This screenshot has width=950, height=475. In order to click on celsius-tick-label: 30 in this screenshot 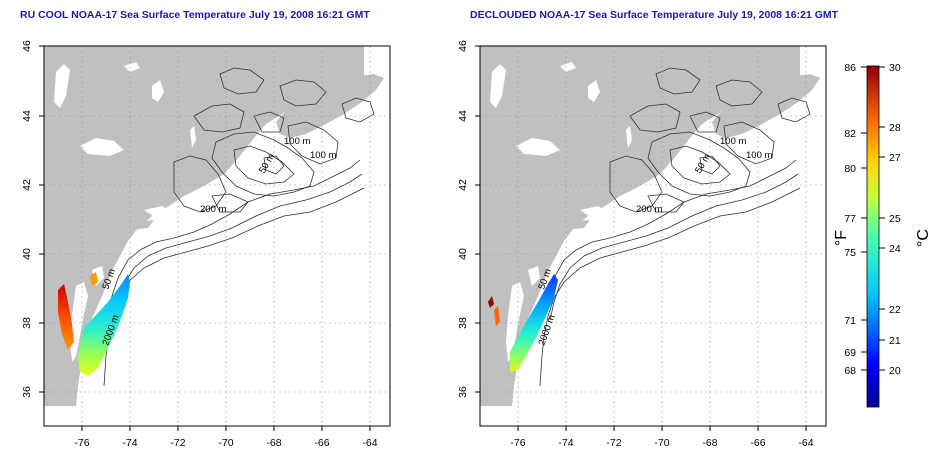, I will do `click(895, 68)`.